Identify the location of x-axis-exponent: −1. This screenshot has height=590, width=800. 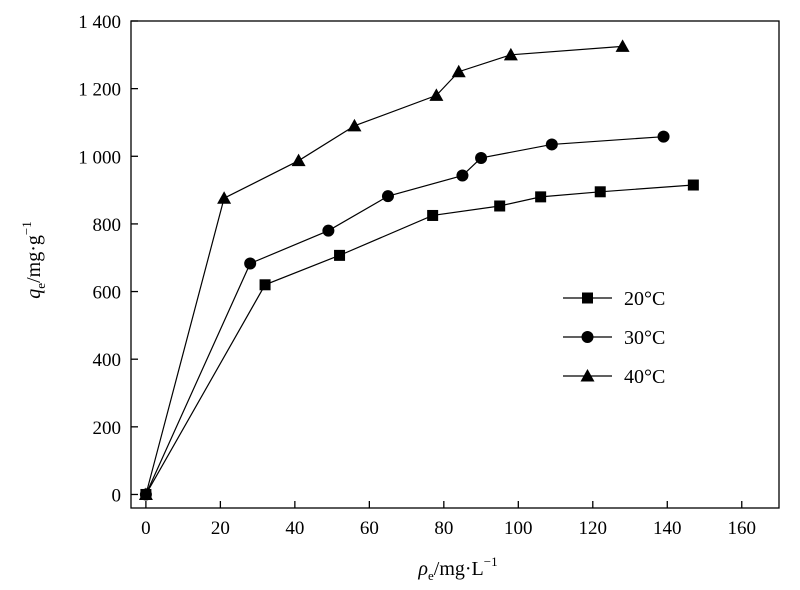
(491, 561).